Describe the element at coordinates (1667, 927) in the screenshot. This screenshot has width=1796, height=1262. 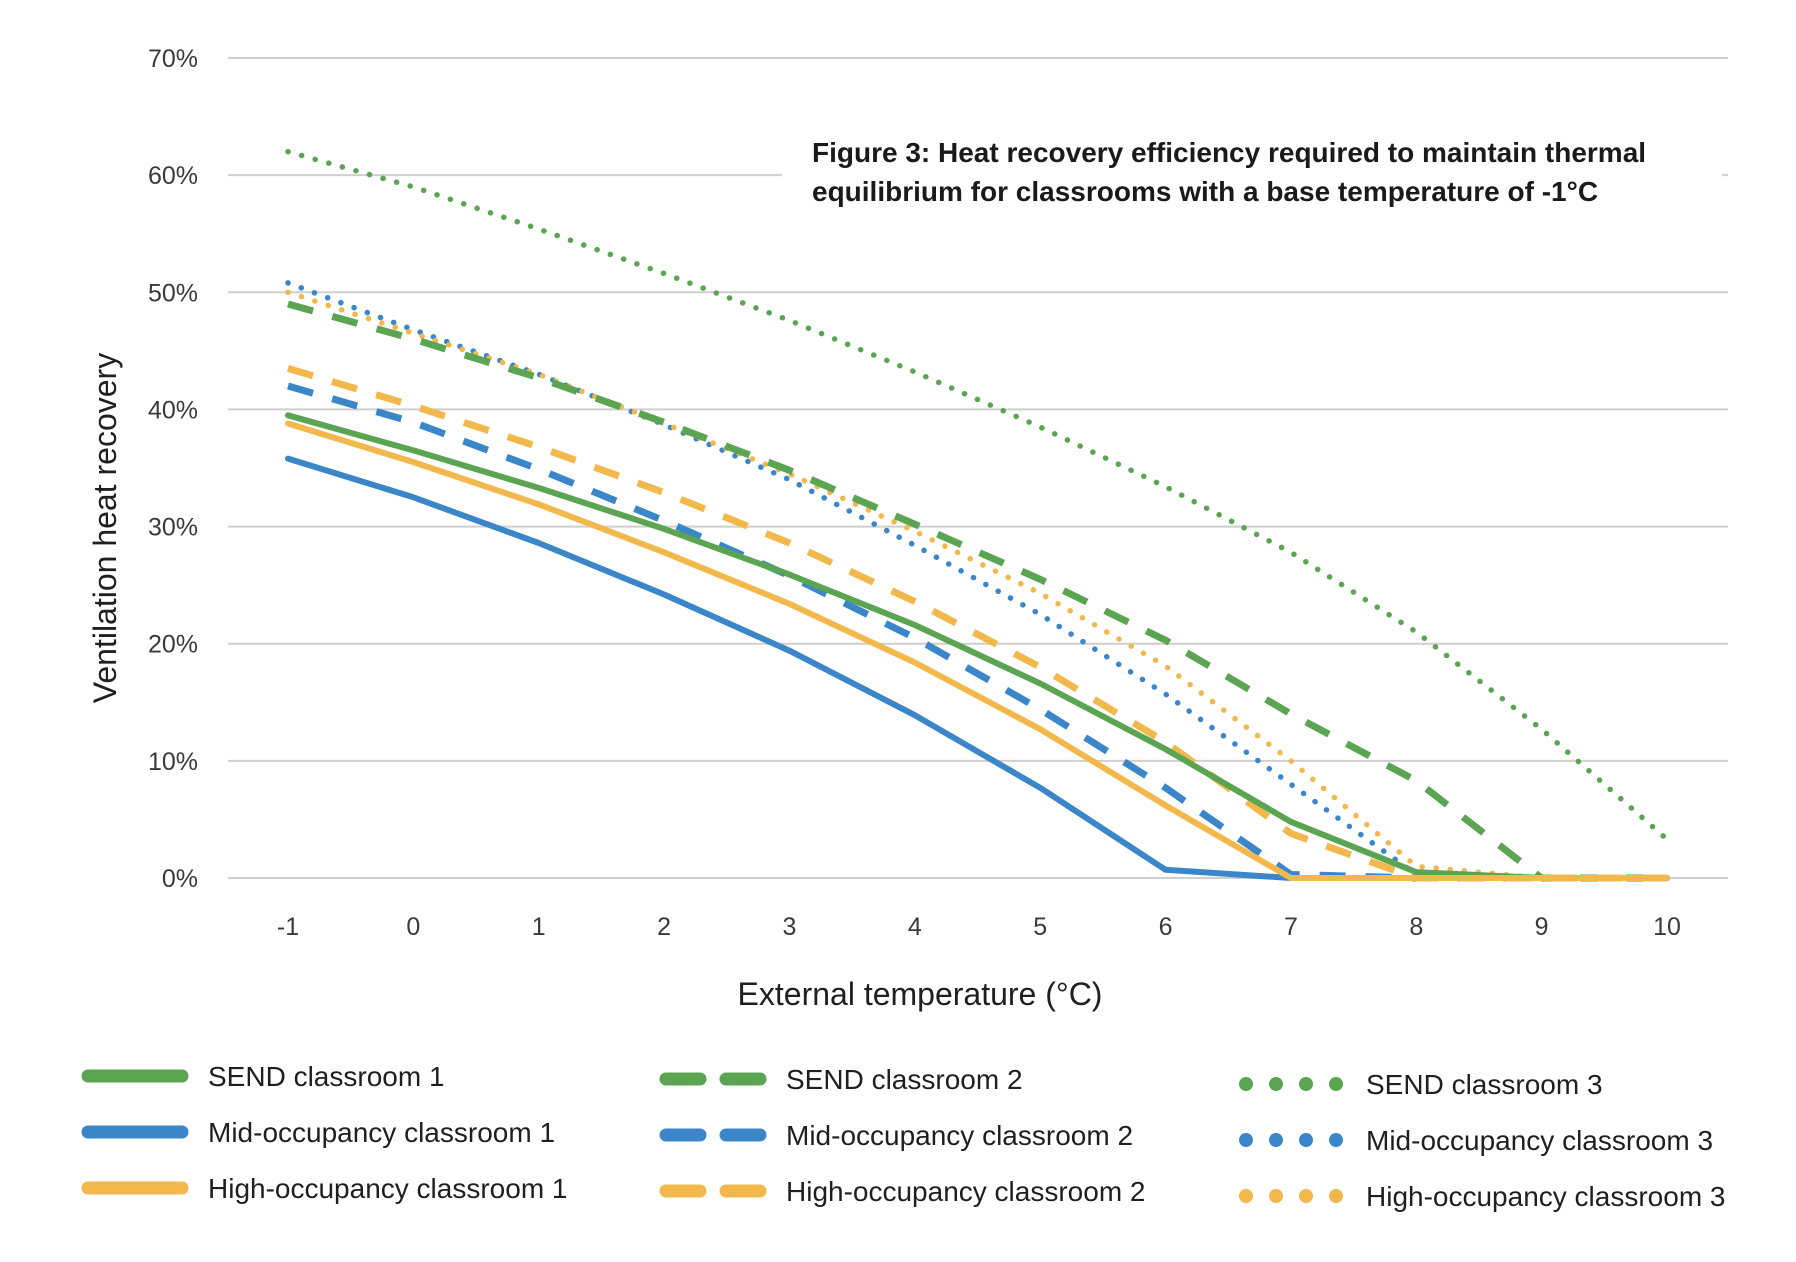
I see `x-tick-label: 10` at that location.